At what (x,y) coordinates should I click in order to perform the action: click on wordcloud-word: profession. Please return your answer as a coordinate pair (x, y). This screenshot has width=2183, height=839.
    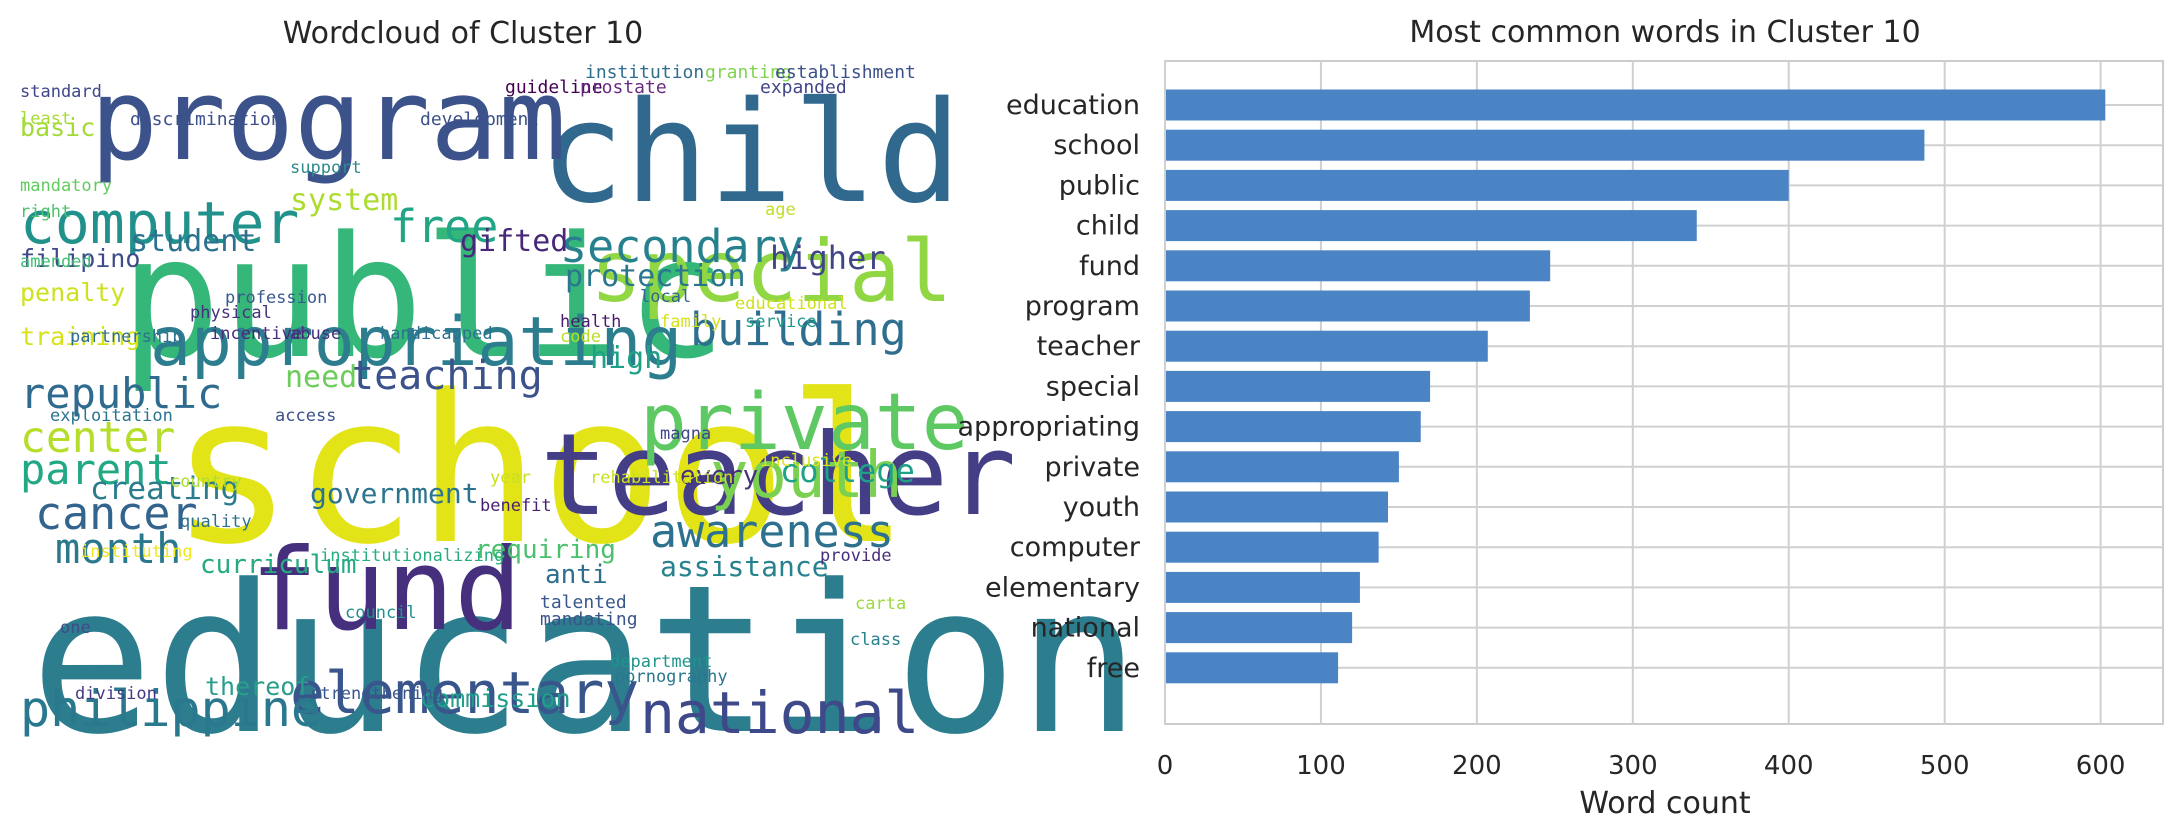
    Looking at the image, I should click on (276, 298).